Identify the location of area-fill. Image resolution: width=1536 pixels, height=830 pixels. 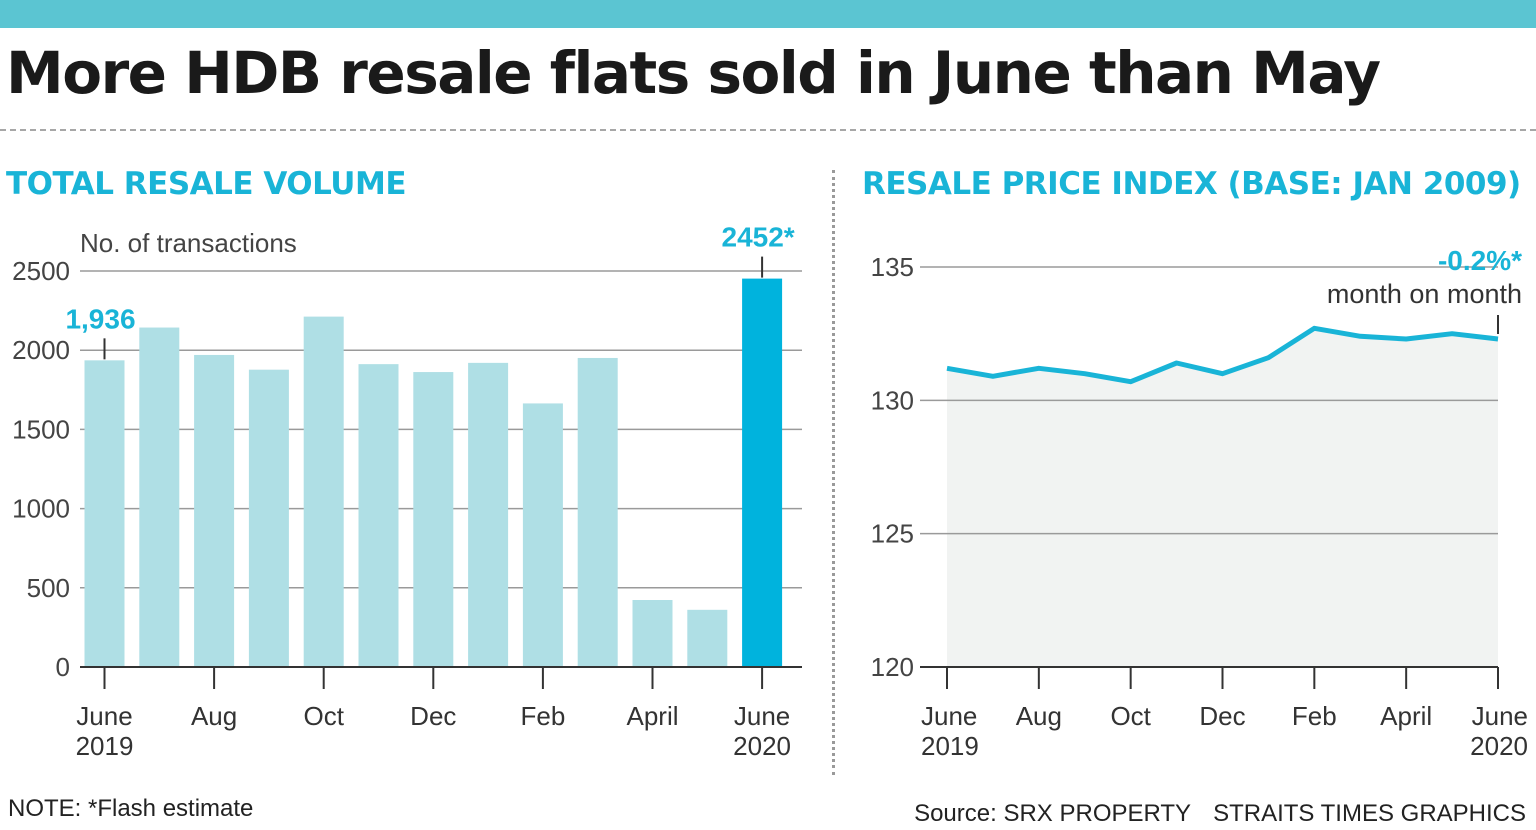
(1222, 497).